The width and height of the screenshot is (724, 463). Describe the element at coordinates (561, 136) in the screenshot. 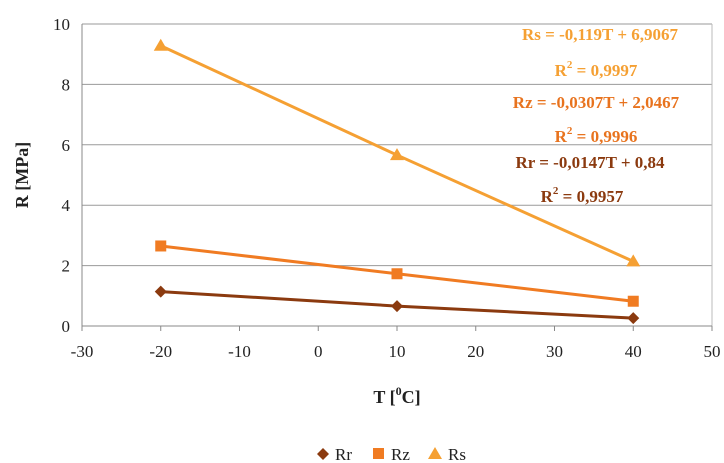

I see `r2-rz-label: R` at that location.